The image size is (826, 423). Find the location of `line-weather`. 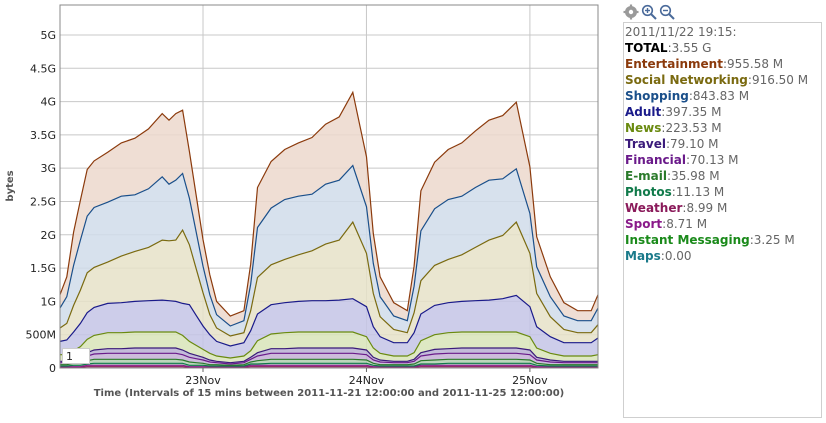

line-weather is located at coordinates (329, 367).